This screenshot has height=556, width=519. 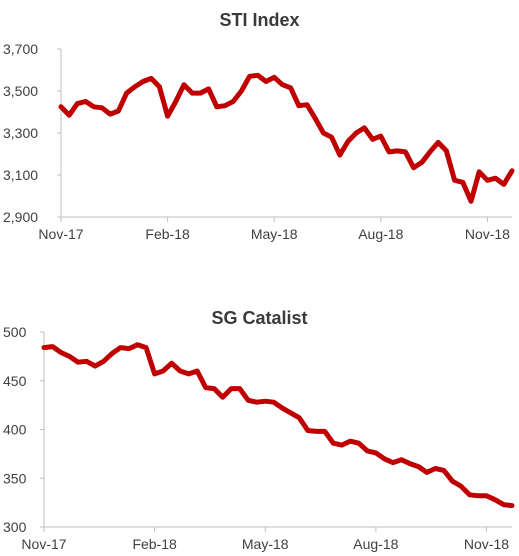 I want to click on sgc-y-tick-label: 450, so click(x=15, y=381).